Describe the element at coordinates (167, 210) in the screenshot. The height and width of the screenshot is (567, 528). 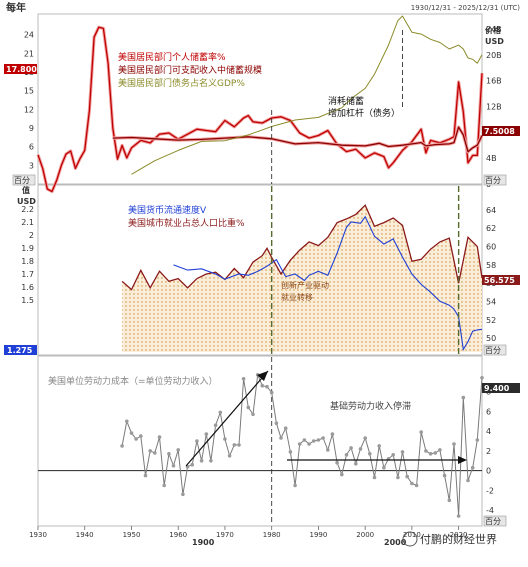
I see `legend-velocity: 美国货币流通速度V` at that location.